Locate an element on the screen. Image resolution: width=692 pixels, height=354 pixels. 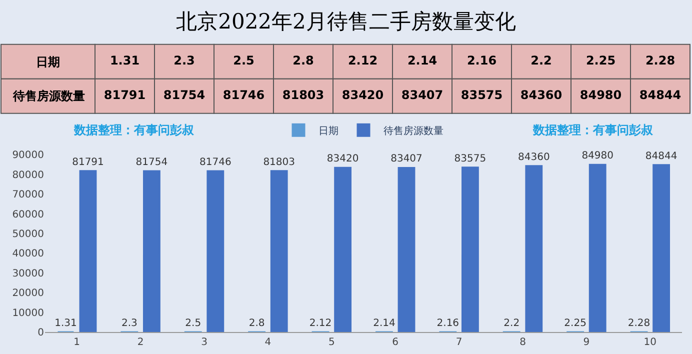
data-label: 81791 is located at coordinates (88, 162).